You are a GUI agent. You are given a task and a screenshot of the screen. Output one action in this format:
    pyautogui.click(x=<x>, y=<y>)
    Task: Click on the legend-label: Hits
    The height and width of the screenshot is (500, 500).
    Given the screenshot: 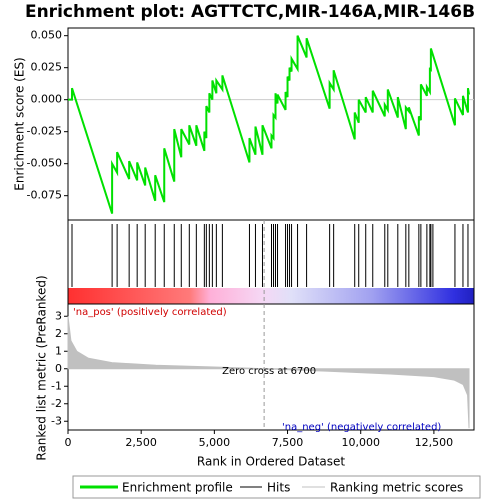 What is the action you would take?
    pyautogui.click(x=278, y=488)
    